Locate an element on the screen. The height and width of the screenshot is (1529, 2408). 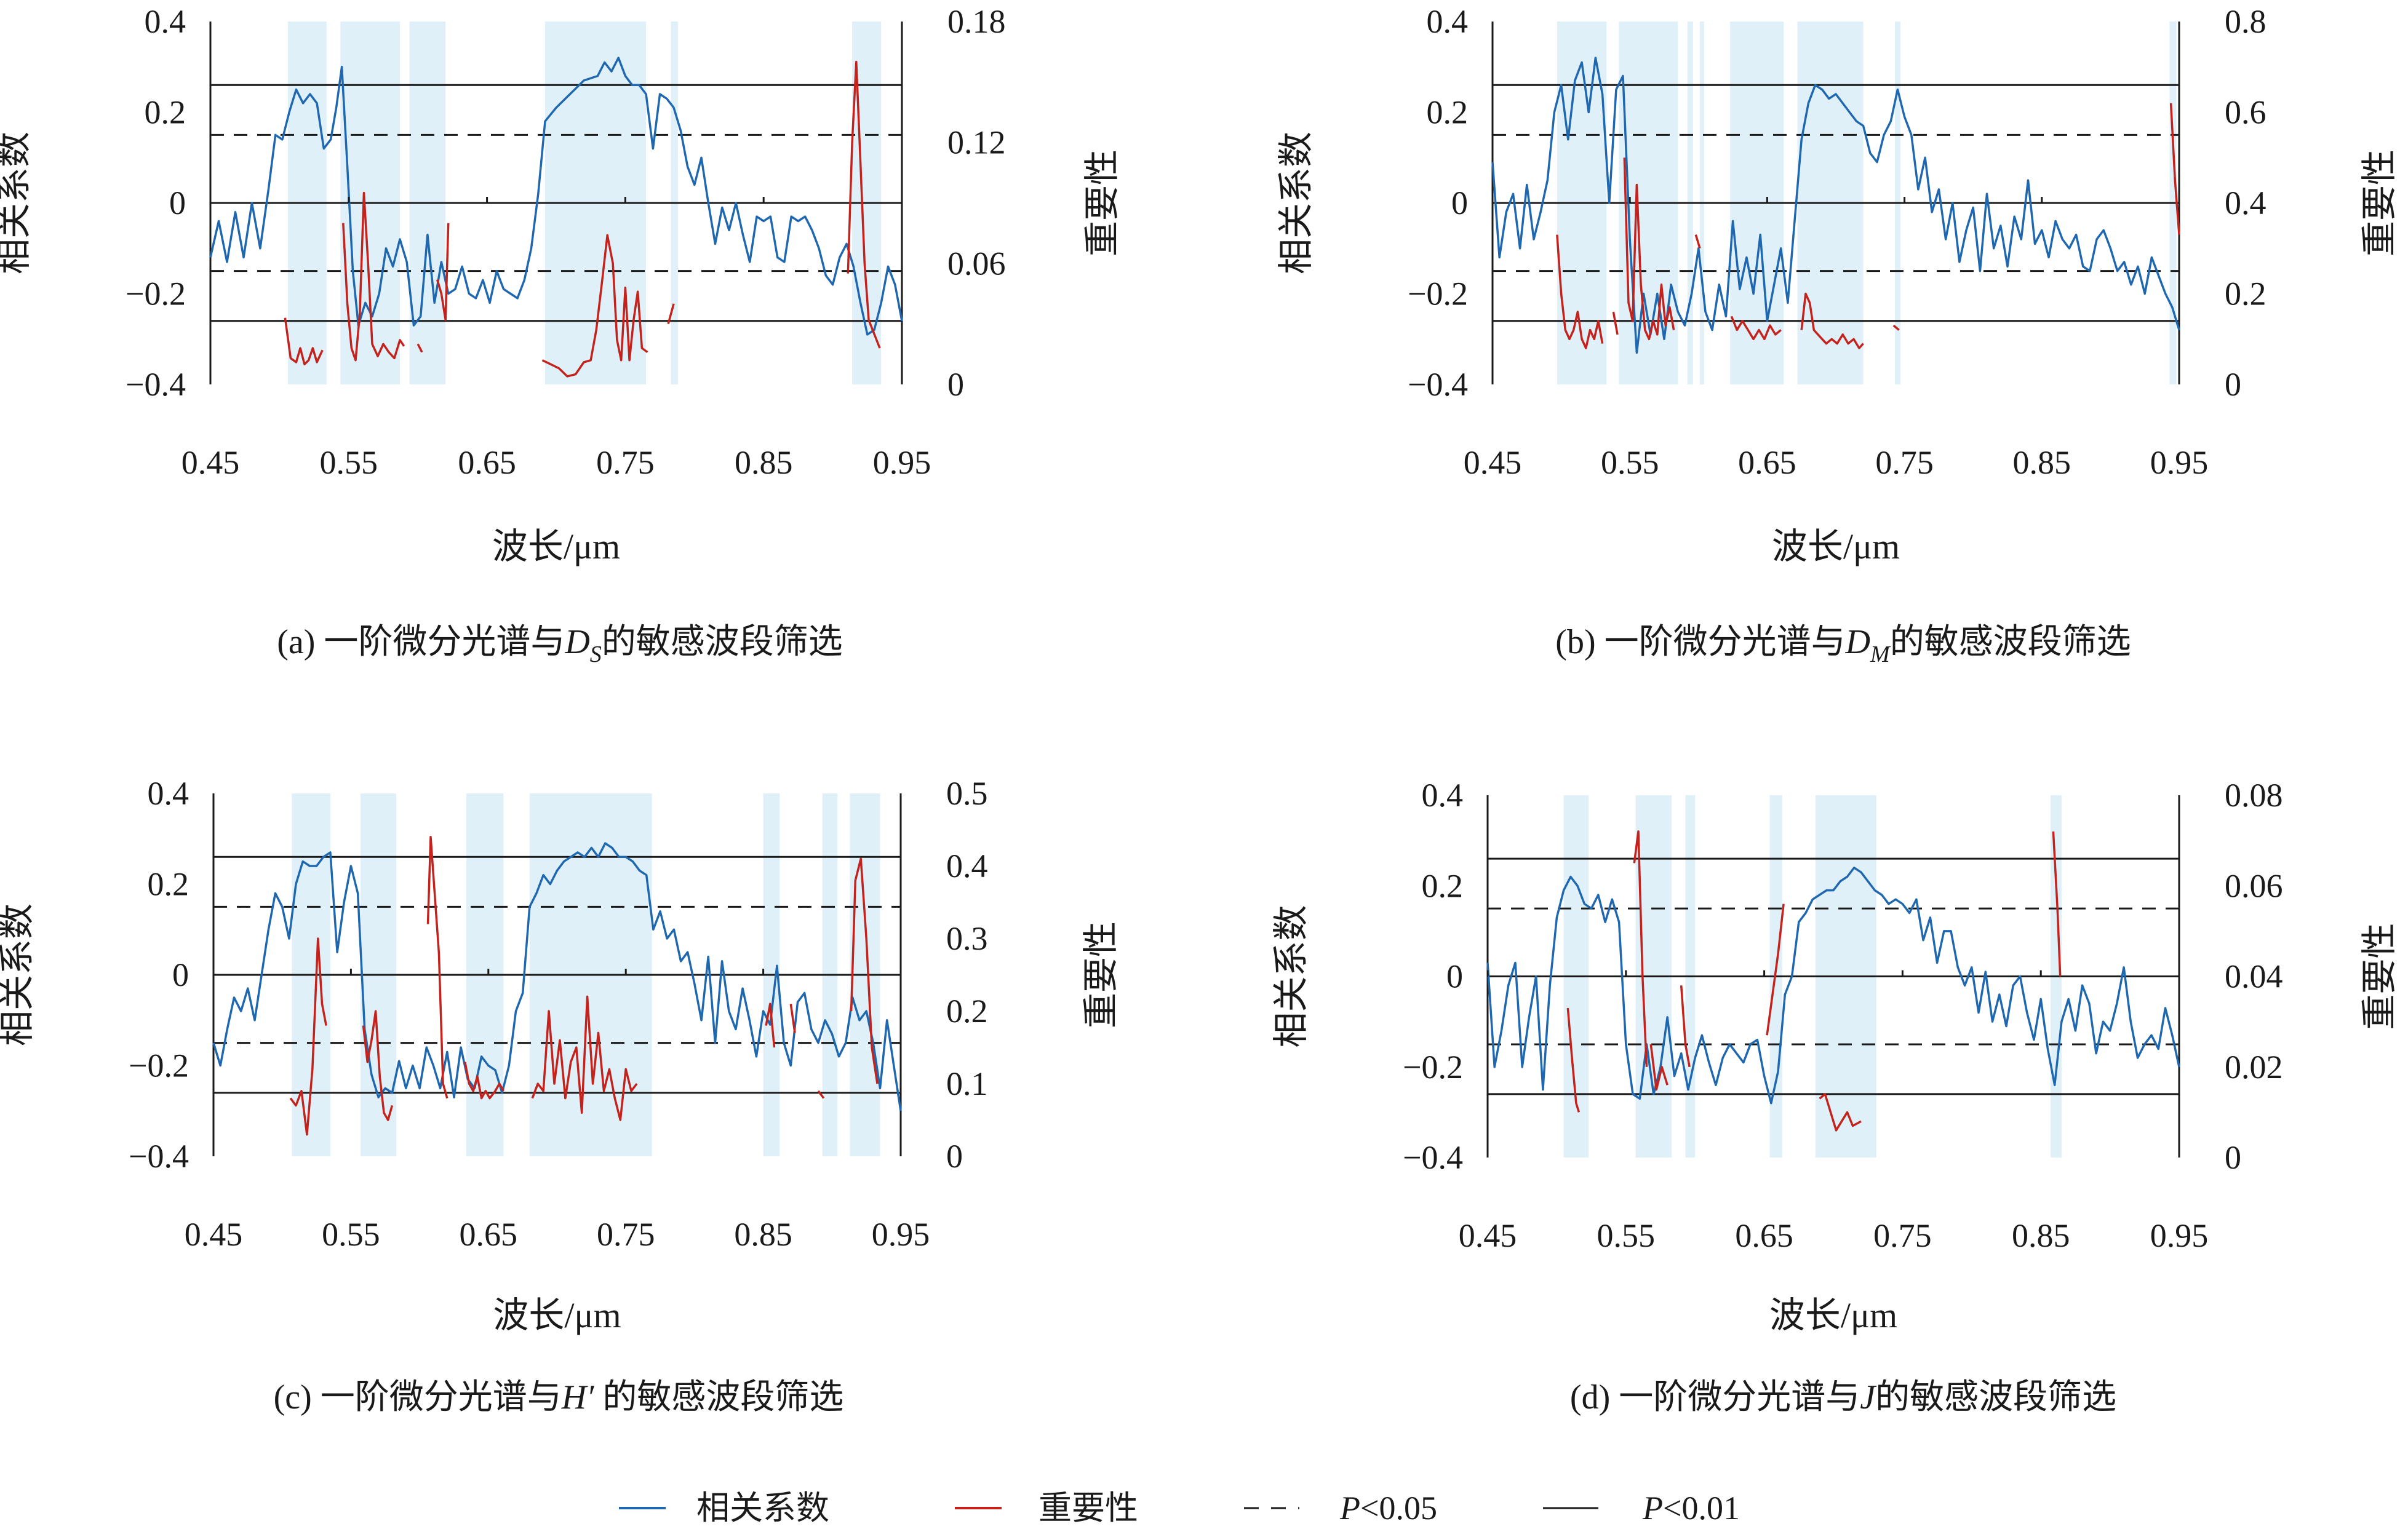
legend: 相关系数 重要性 P<0.05 P<0.01 is located at coordinates (1179, 1508).